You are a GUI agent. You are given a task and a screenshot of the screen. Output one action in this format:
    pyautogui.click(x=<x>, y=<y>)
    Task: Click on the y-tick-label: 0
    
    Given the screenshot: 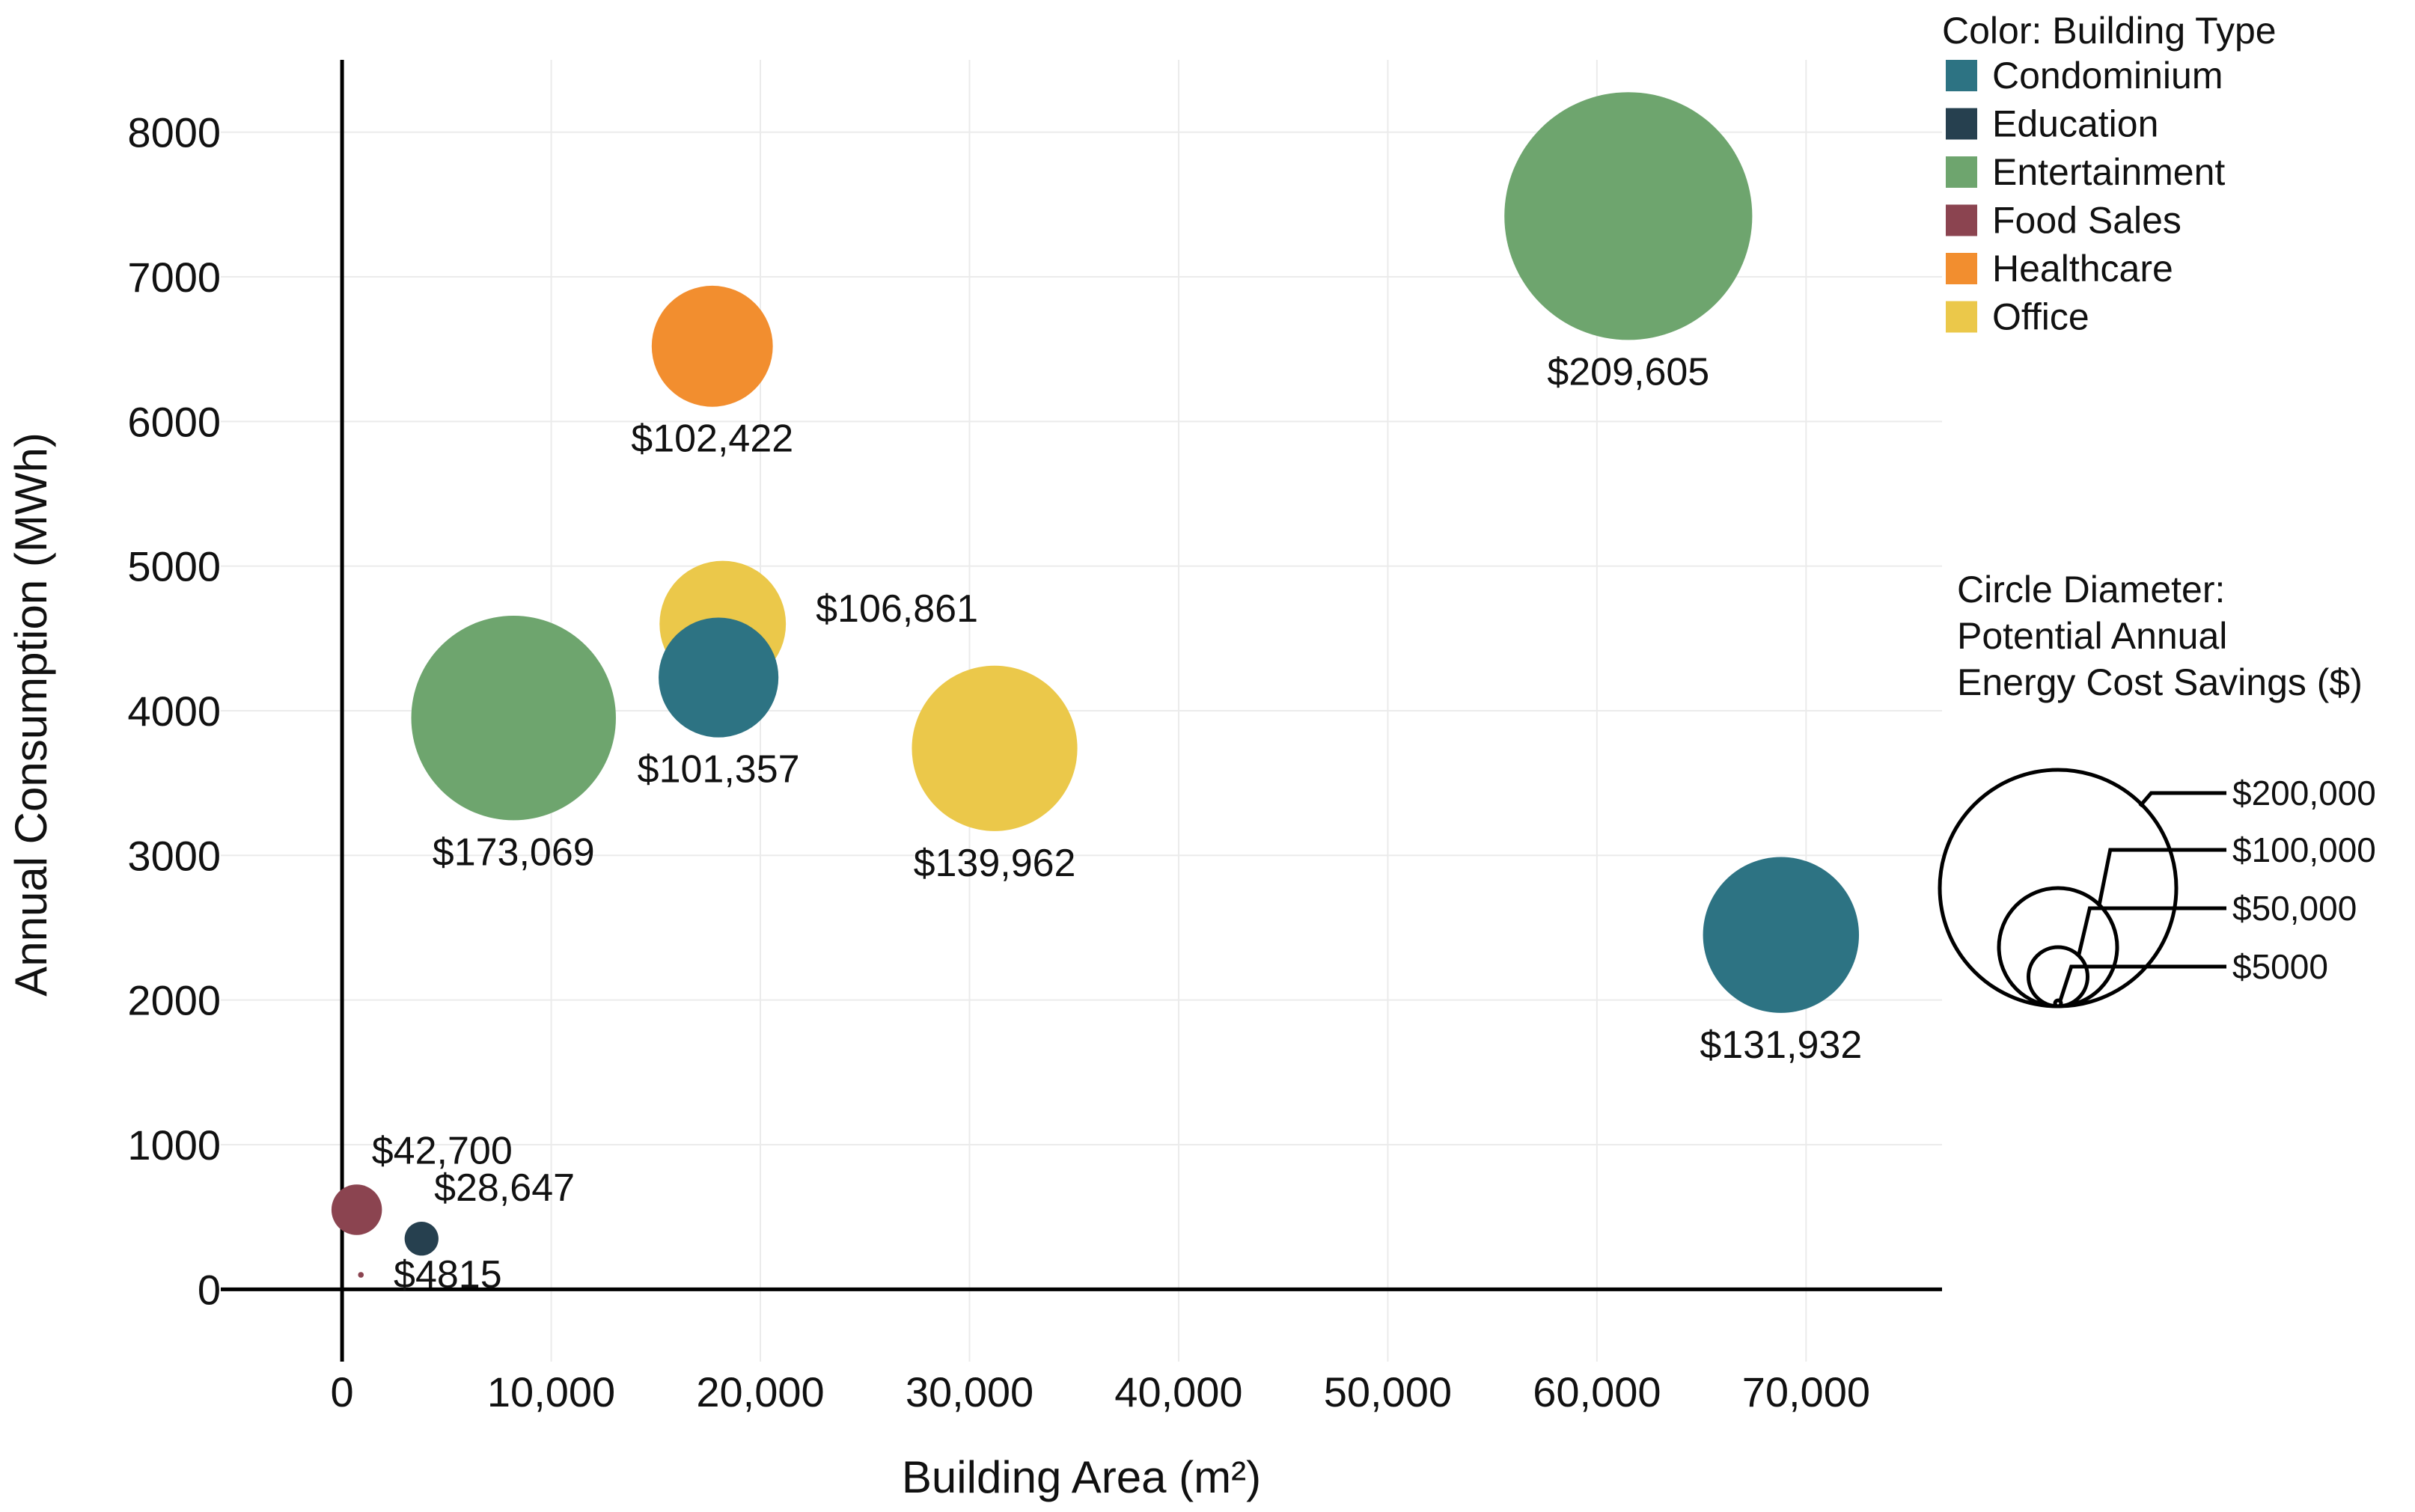 What is the action you would take?
    pyautogui.click(x=209, y=1289)
    